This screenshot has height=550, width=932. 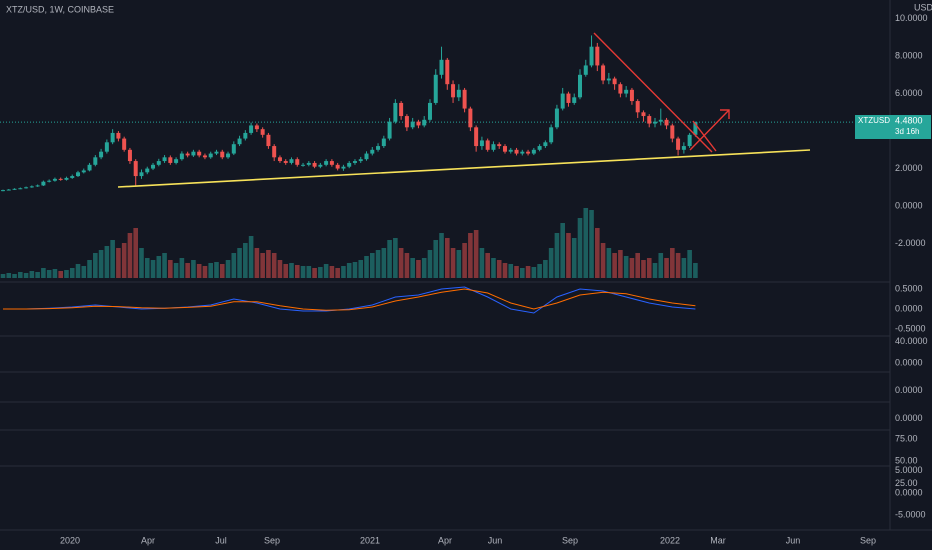 I want to click on time-label: 2021, so click(x=370, y=540).